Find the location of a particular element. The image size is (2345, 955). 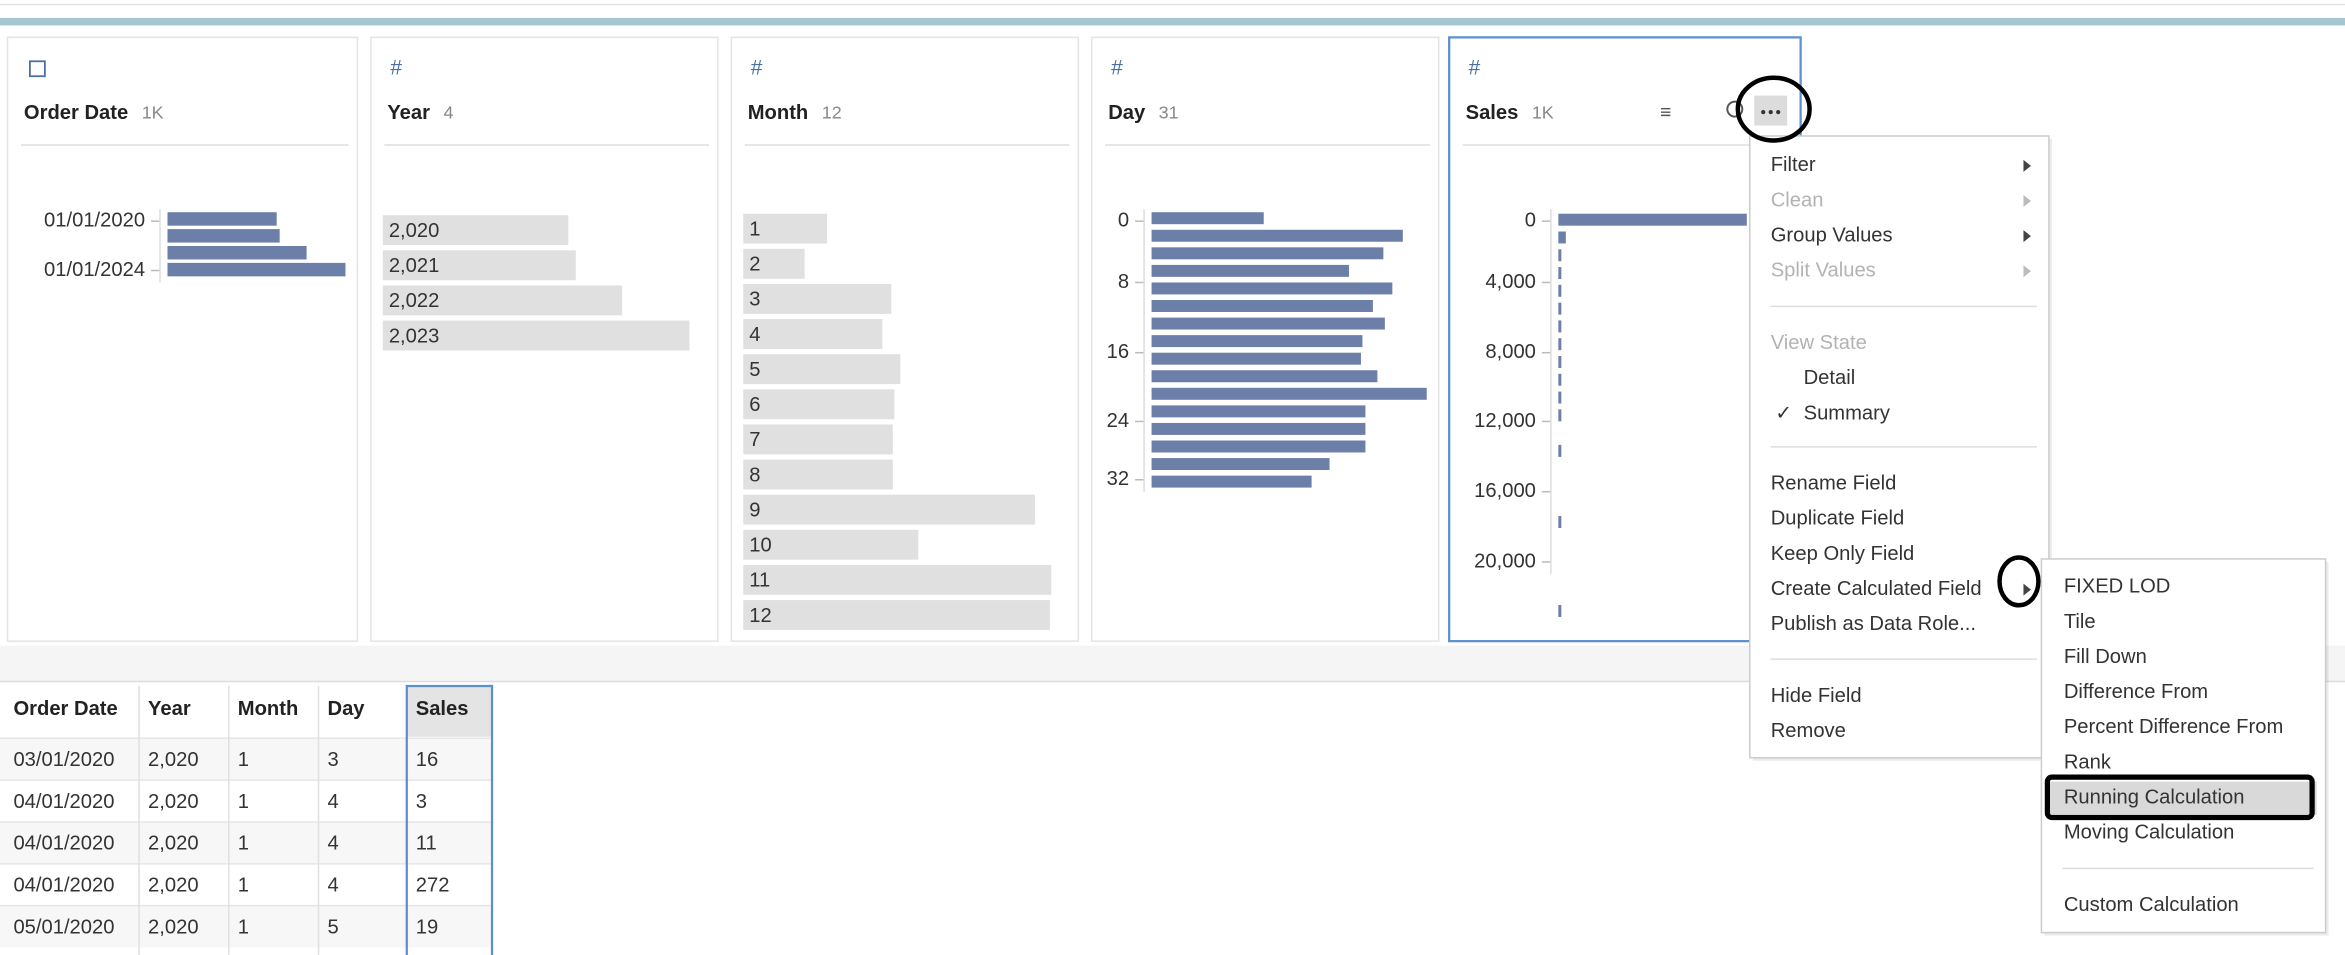

field-name: Order Date is located at coordinates (76, 113).